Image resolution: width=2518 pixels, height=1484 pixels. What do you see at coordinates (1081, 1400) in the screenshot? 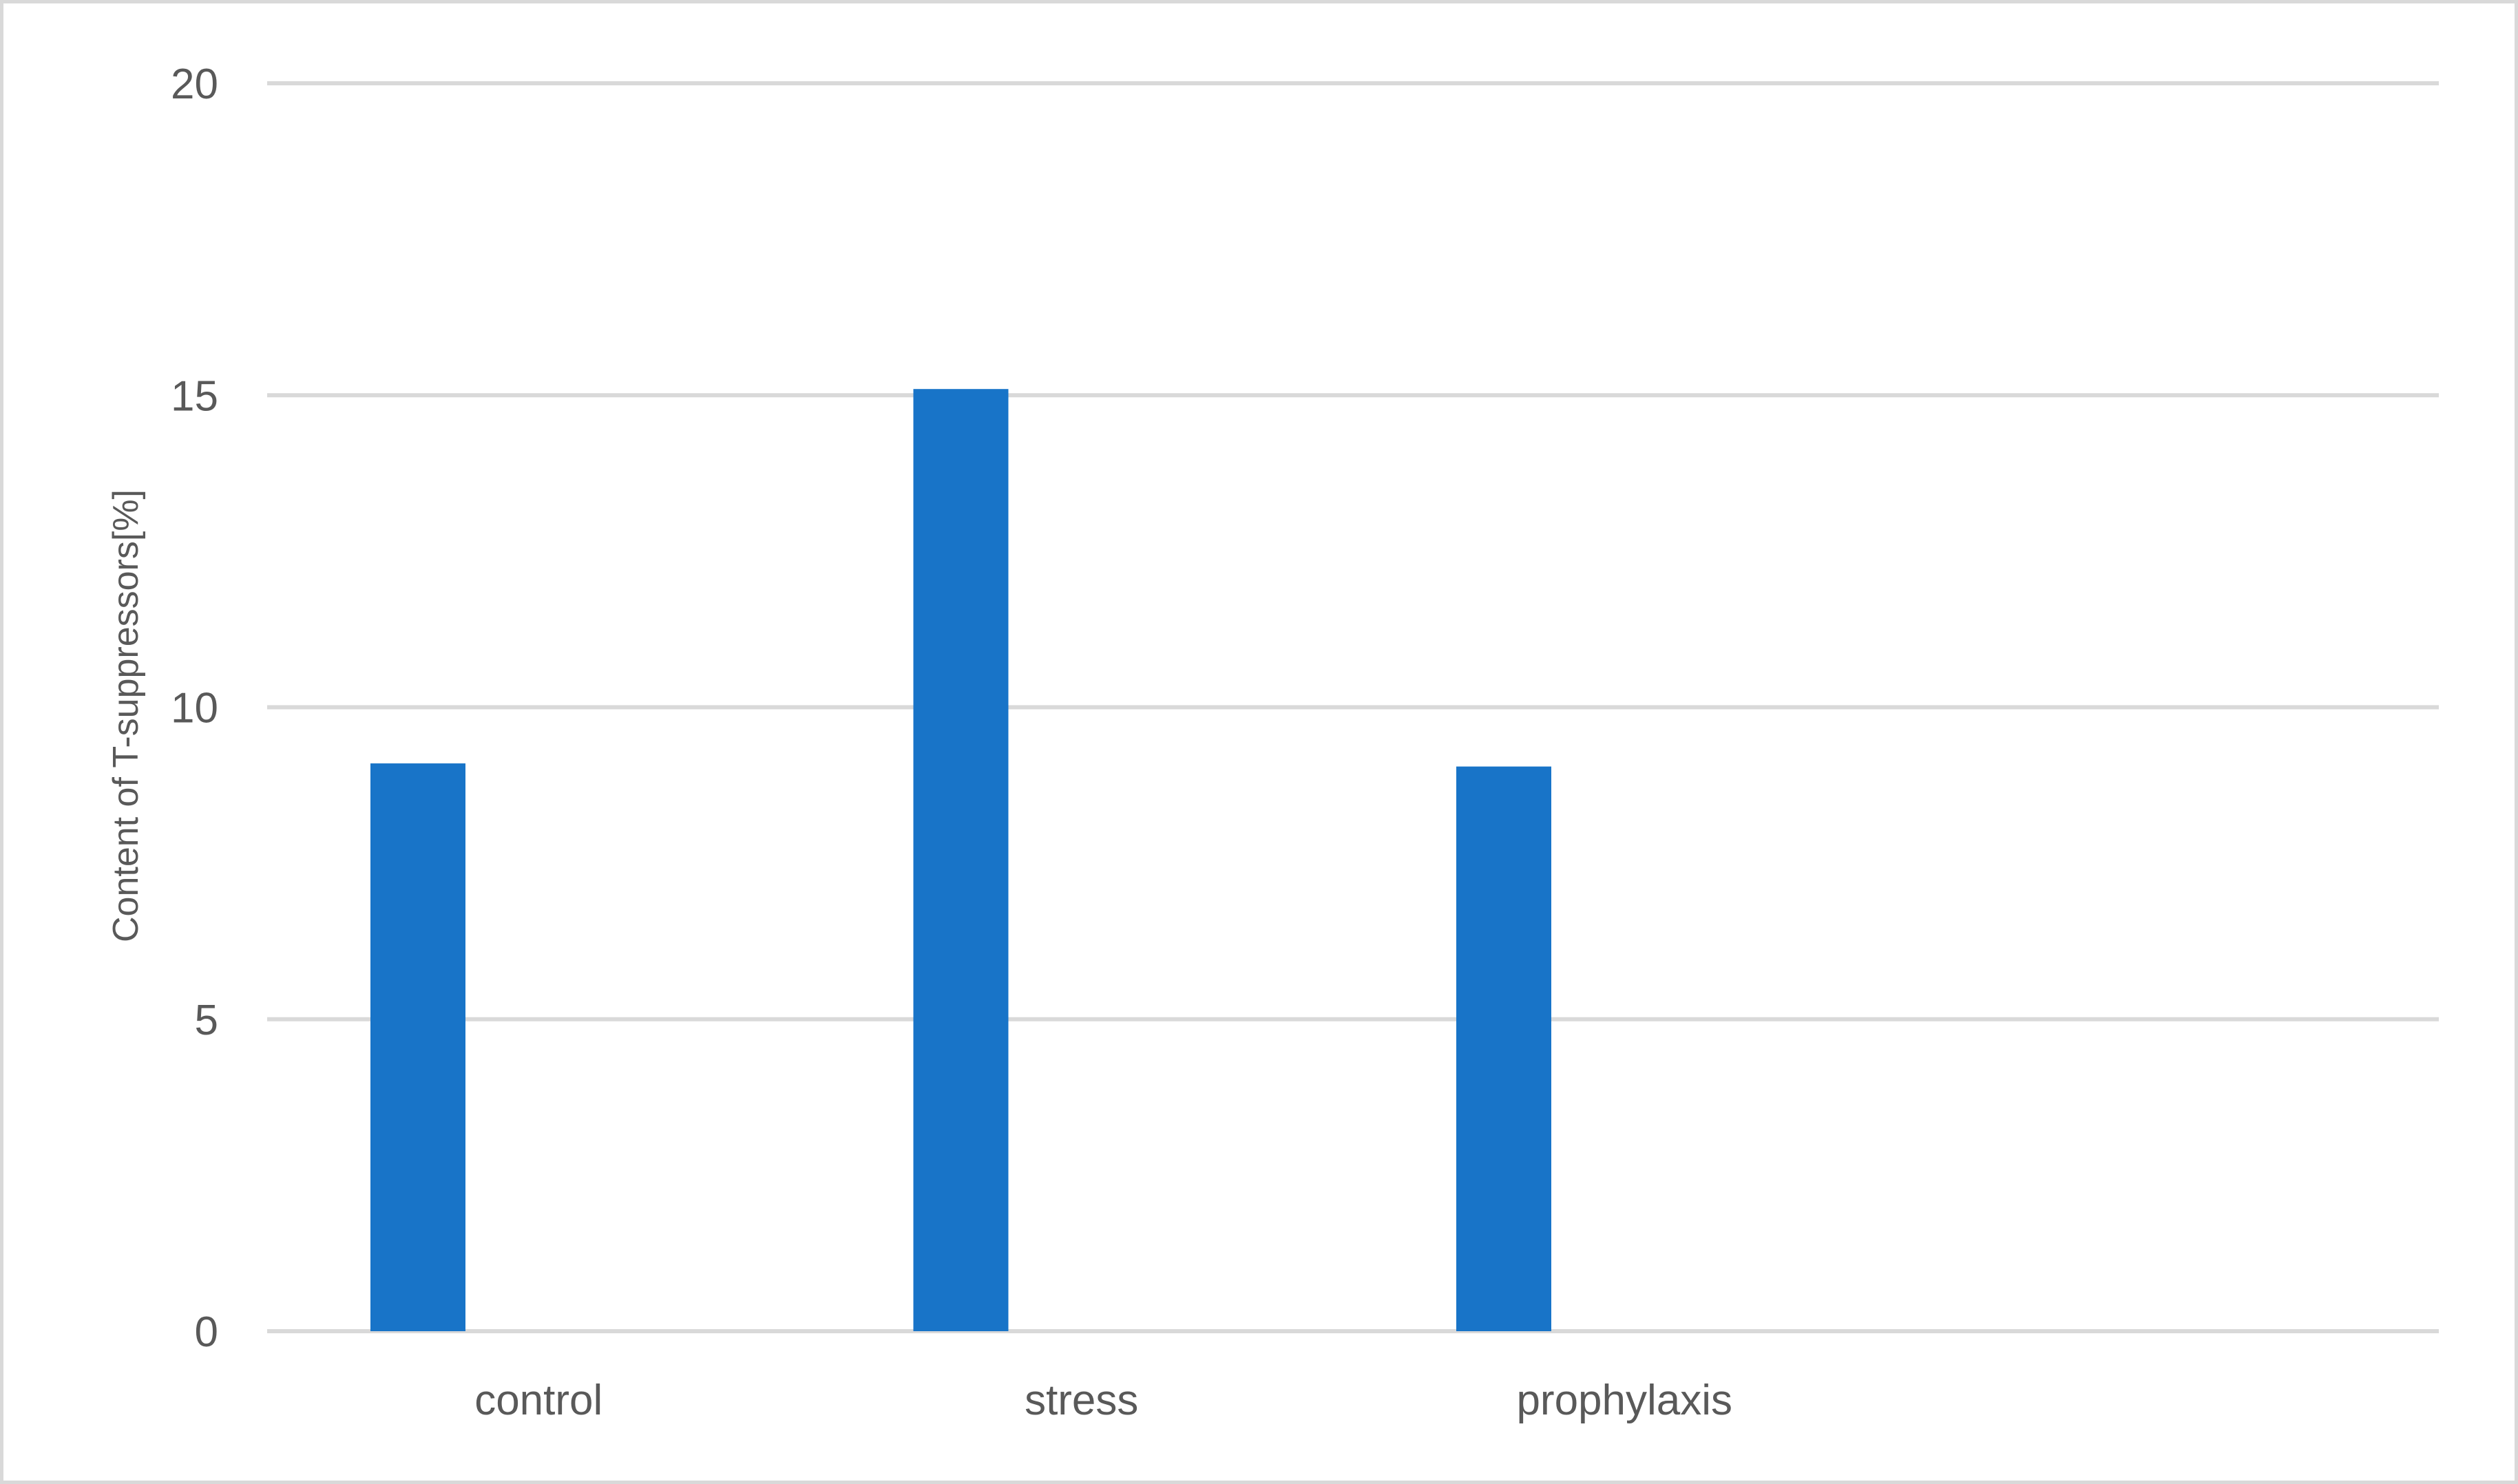
I see `x-category-label-stress: stress` at bounding box center [1081, 1400].